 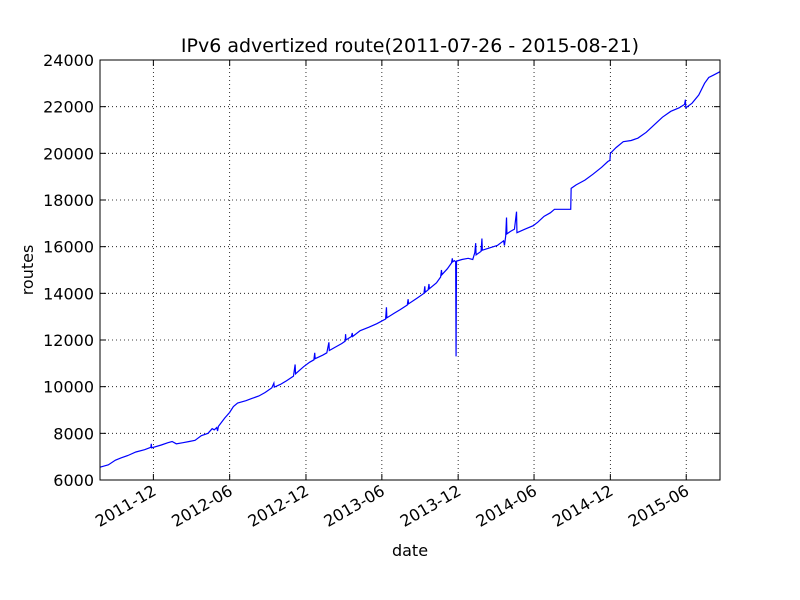 I want to click on y-tick-label: 22000, so click(x=68, y=107).